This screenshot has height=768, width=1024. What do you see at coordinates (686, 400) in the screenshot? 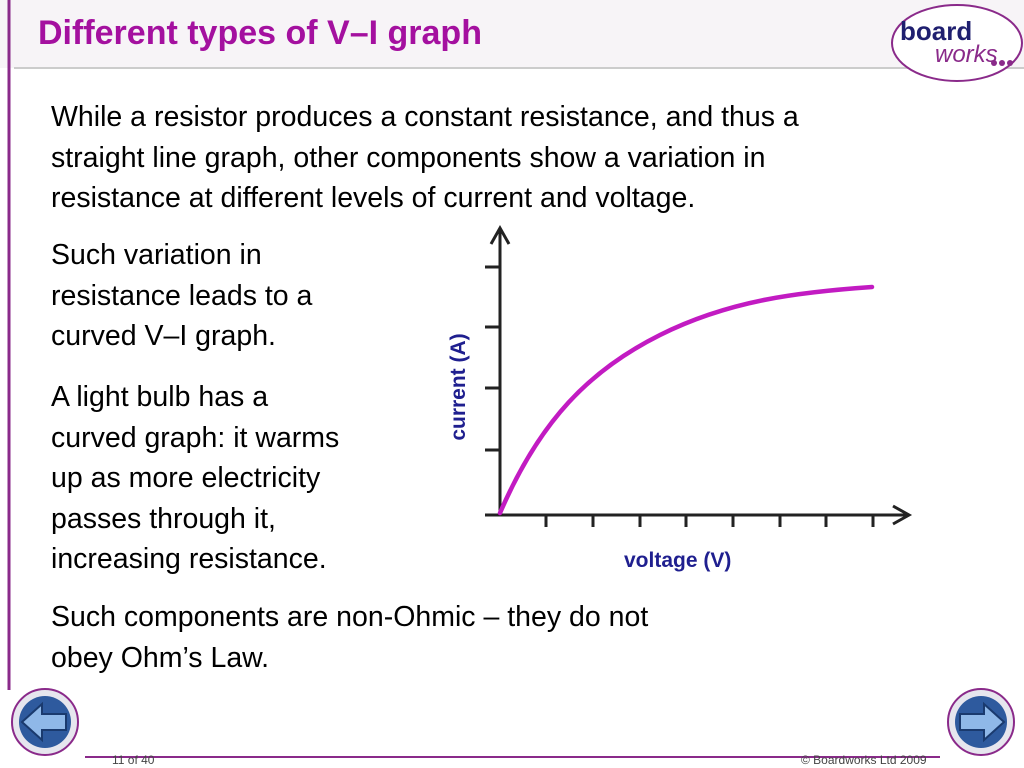
I see `curve` at bounding box center [686, 400].